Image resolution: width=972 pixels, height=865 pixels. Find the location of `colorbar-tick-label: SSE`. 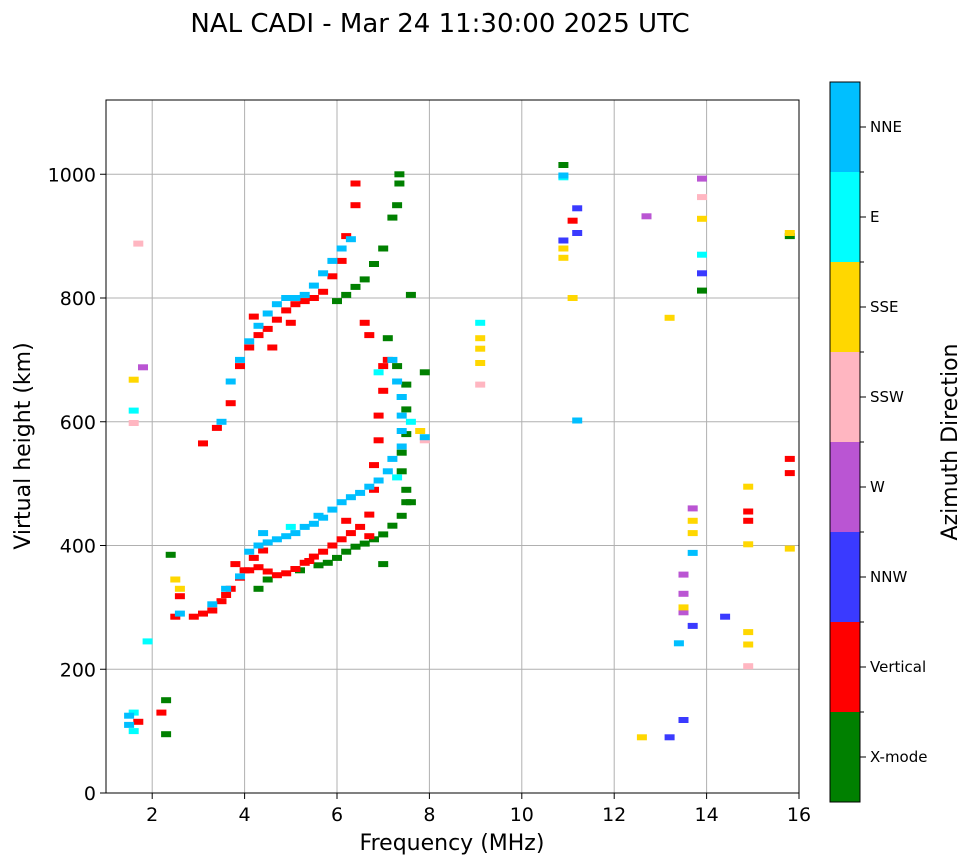

colorbar-tick-label: SSE is located at coordinates (884, 307).